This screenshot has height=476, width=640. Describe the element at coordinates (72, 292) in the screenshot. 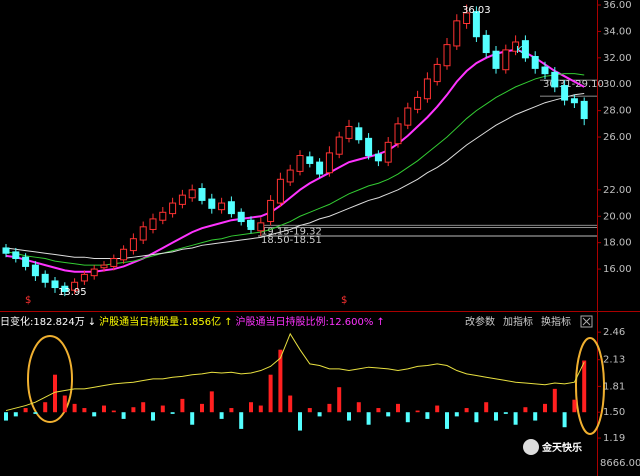

I see `annotation: 13.95` at that location.